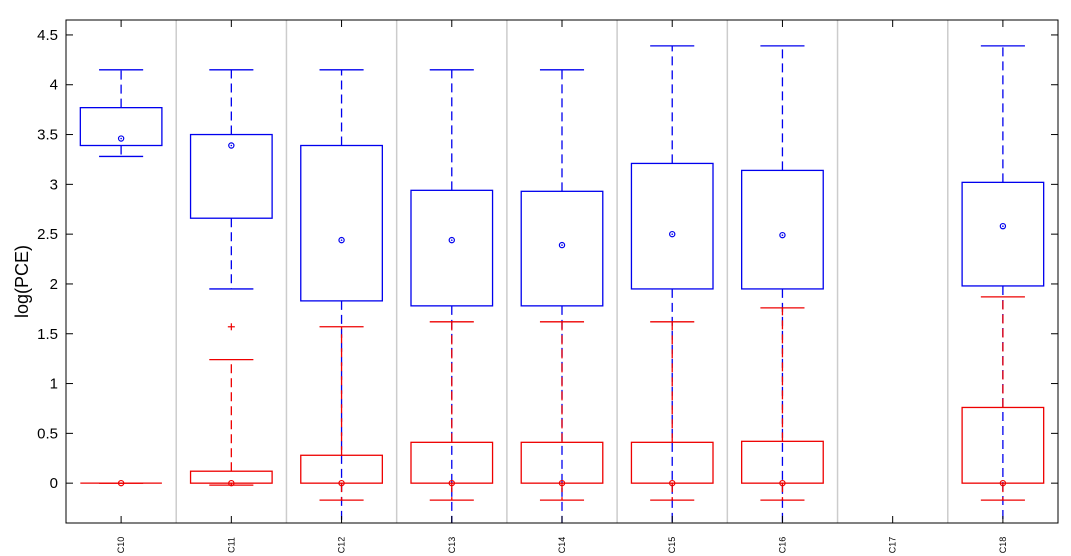 The image size is (1071, 556). Describe the element at coordinates (782, 545) in the screenshot. I see `x-tick-label: C16` at that location.